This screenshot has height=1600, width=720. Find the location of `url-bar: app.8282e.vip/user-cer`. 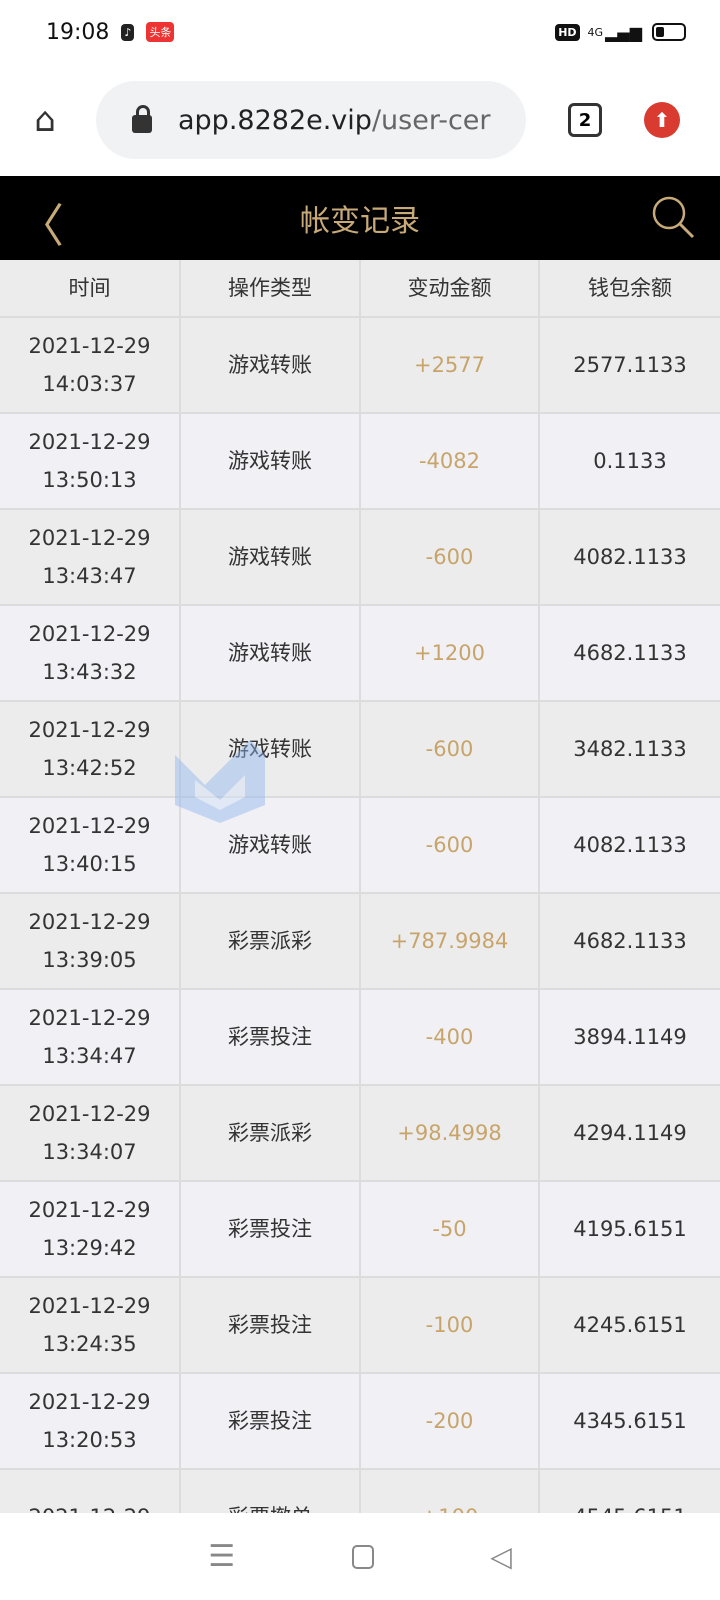

url-bar: app.8282e.vip/user-cer is located at coordinates (311, 120).